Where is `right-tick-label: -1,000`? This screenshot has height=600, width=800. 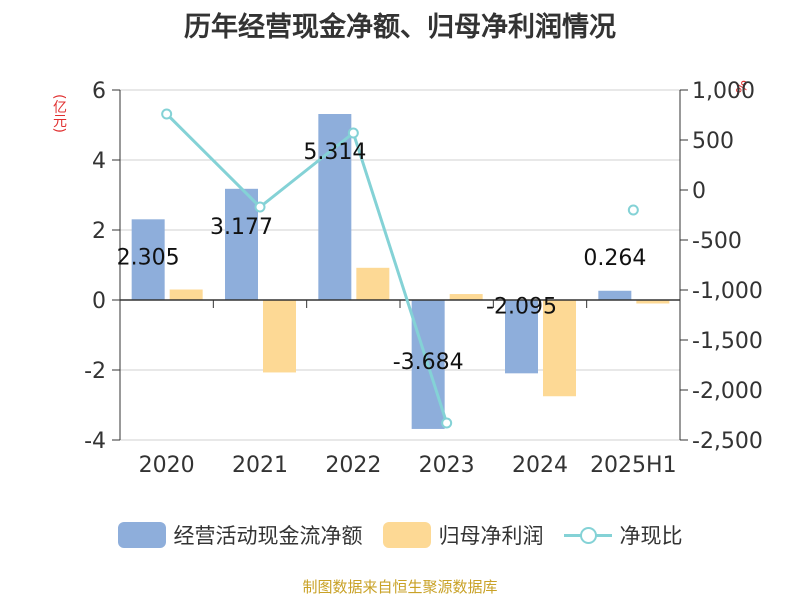
right-tick-label: -1,000 is located at coordinates (727, 291).